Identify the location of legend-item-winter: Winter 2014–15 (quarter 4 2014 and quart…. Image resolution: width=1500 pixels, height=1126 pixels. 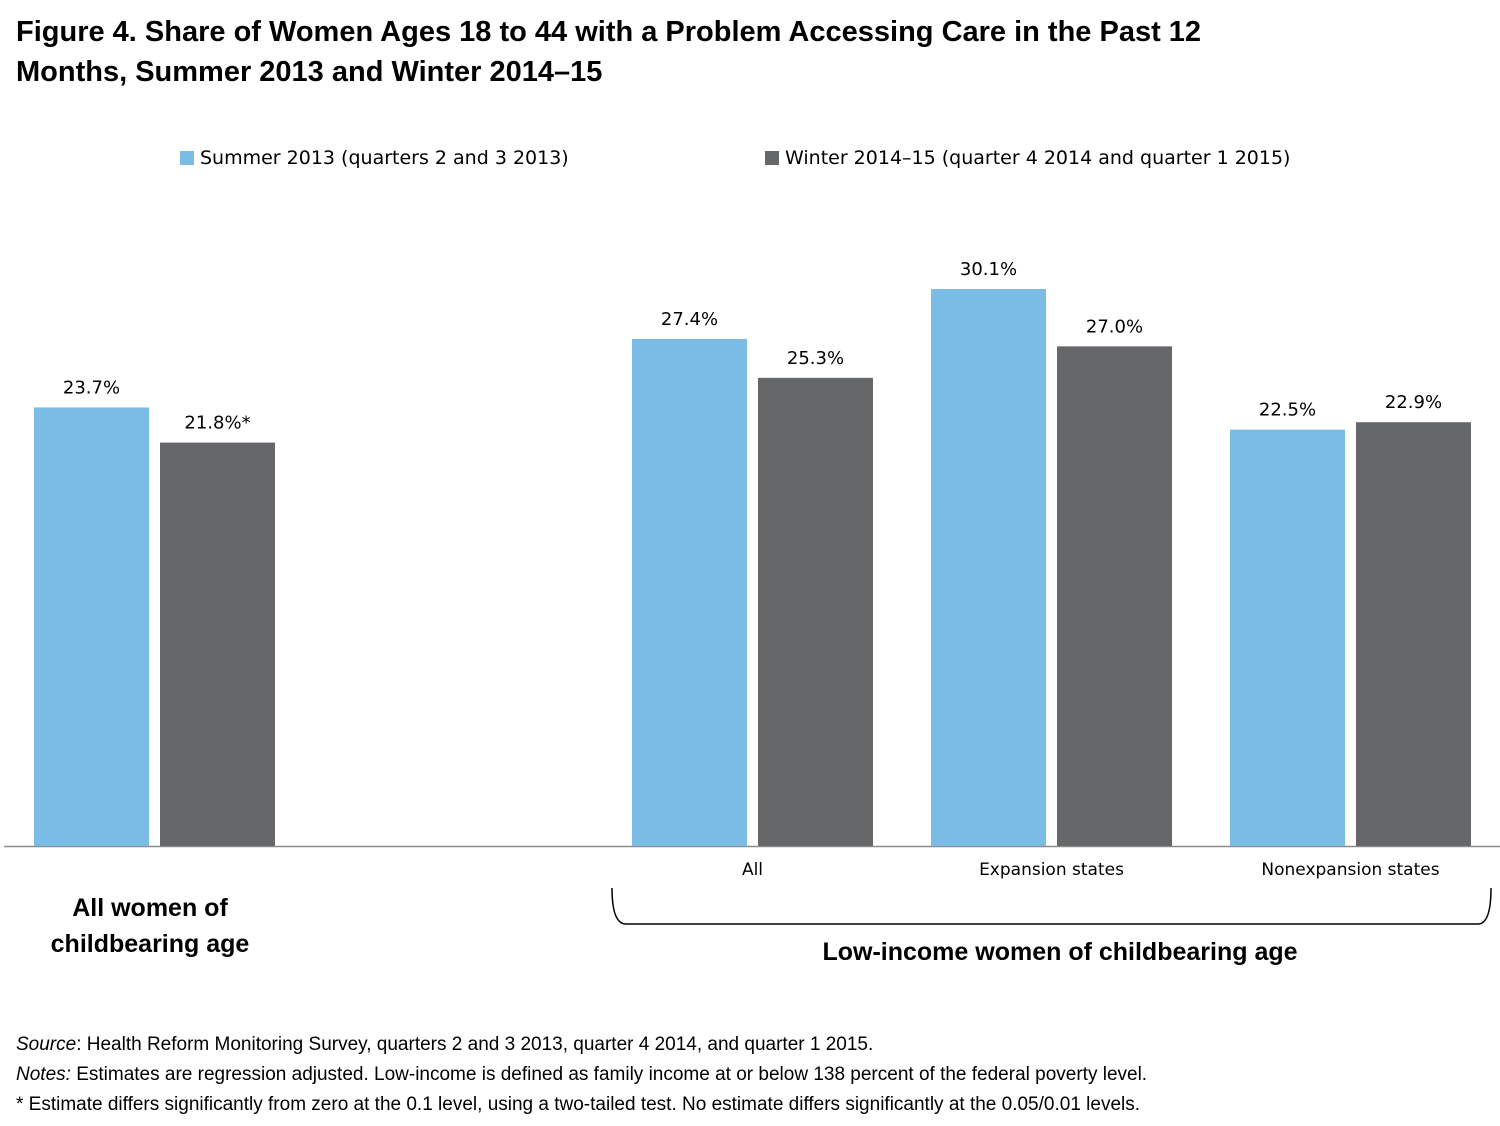
(1027, 158).